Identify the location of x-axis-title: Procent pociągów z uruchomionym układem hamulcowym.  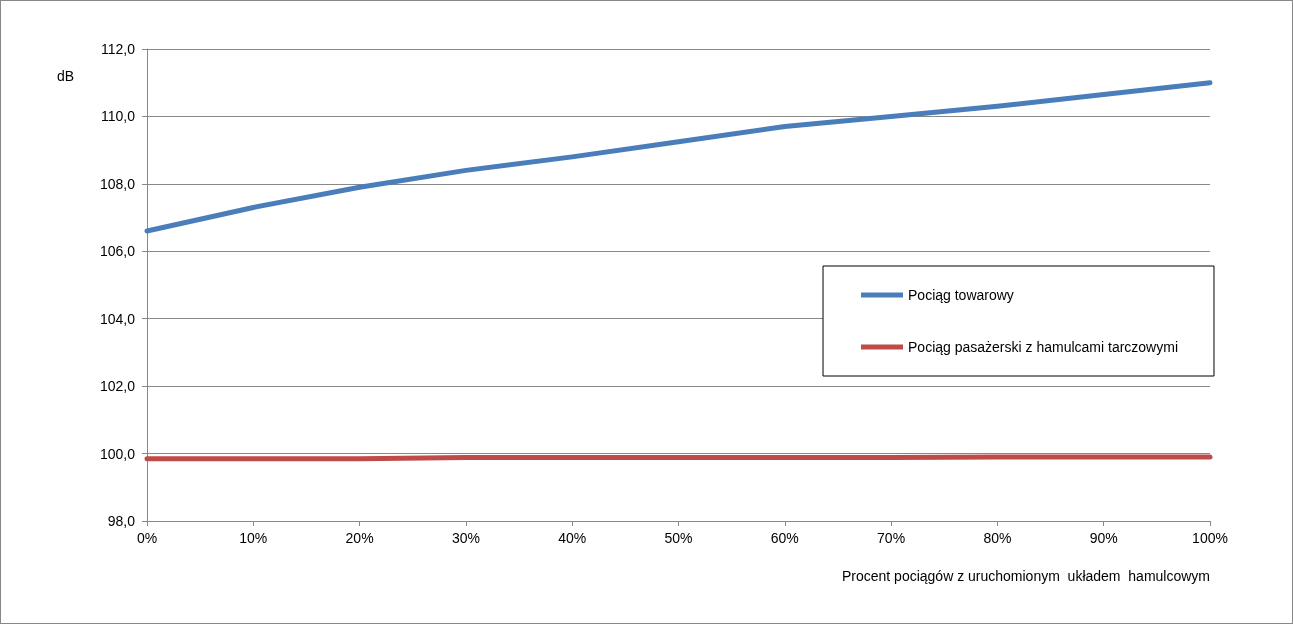
(1025, 576).